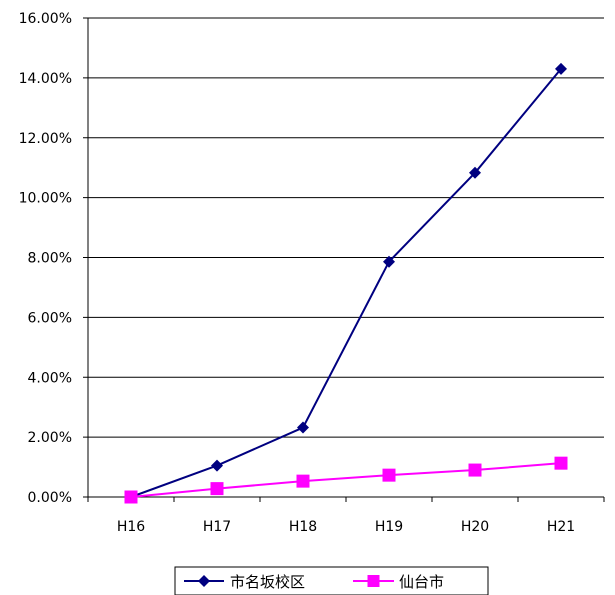  I want to click on legend-label: 仙台市, so click(421, 582).